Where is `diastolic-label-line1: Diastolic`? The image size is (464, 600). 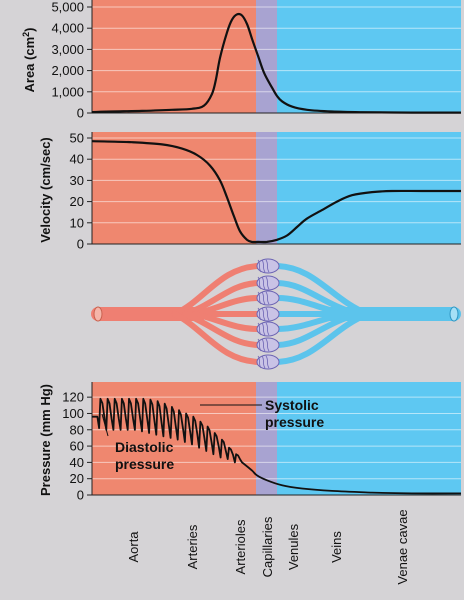 diastolic-label-line1: Diastolic is located at coordinates (144, 447).